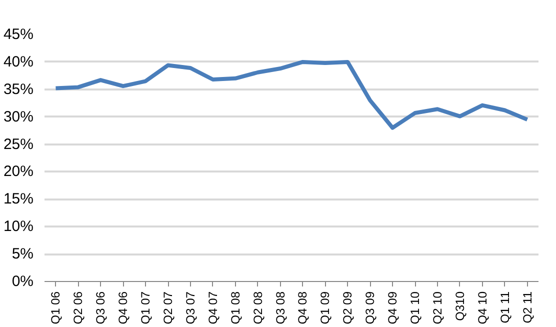 The height and width of the screenshot is (327, 556). I want to click on x-tick-label: Q2 11, so click(527, 307).